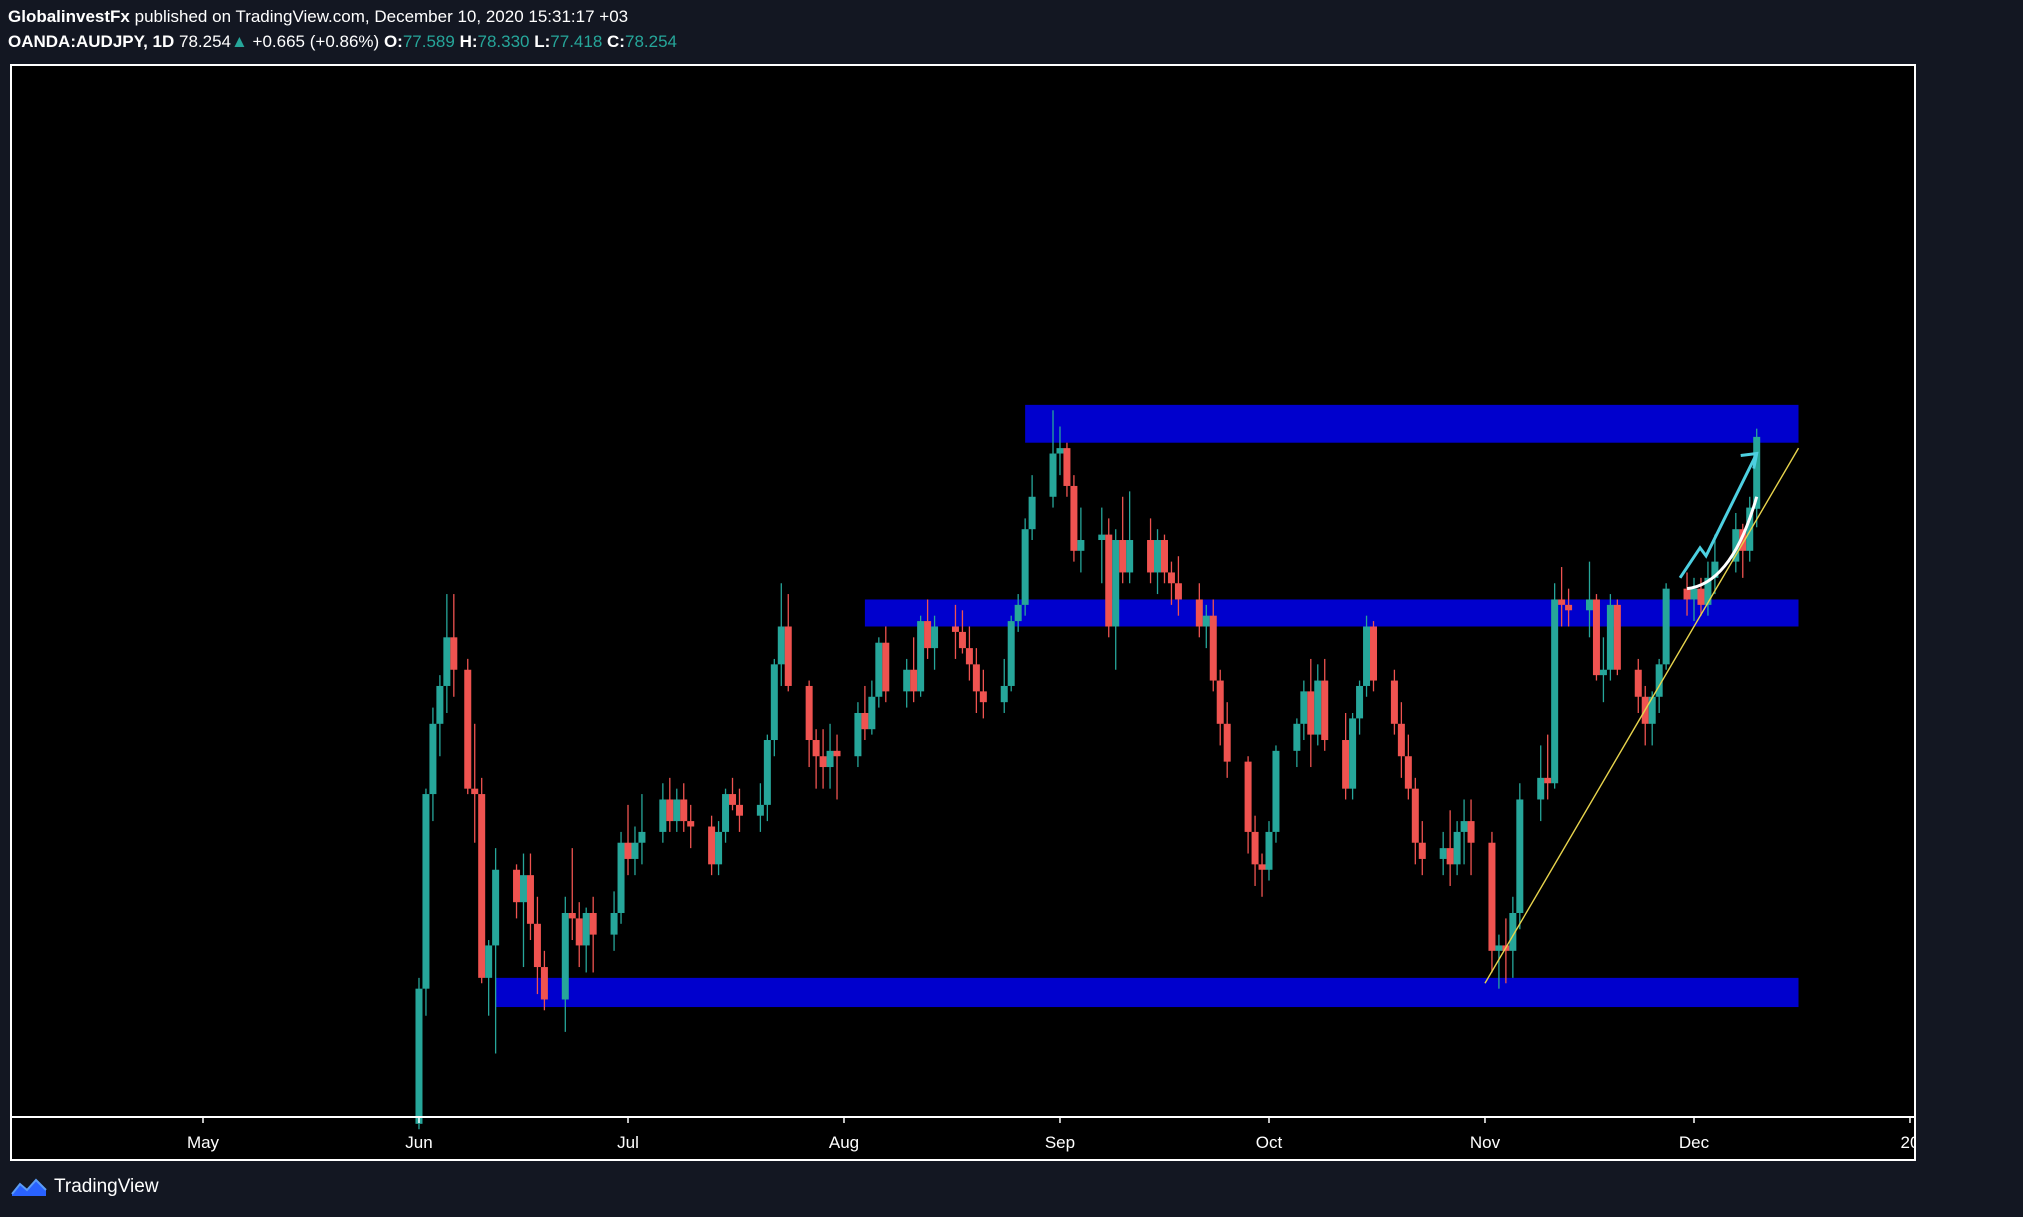 The height and width of the screenshot is (1217, 2023). What do you see at coordinates (106, 1186) in the screenshot?
I see `tradingview-brand: TradingView` at bounding box center [106, 1186].